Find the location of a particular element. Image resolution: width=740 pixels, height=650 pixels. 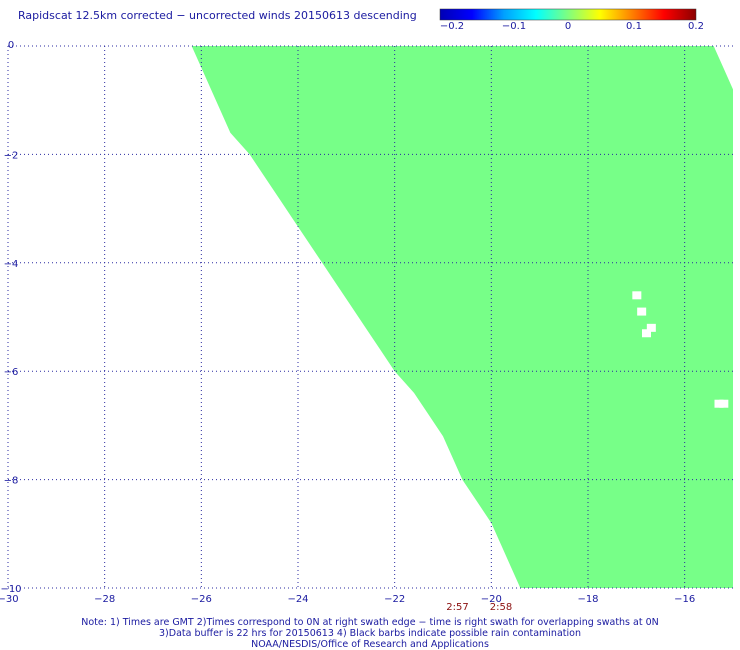

colorbar-label: 0 is located at coordinates (568, 26).